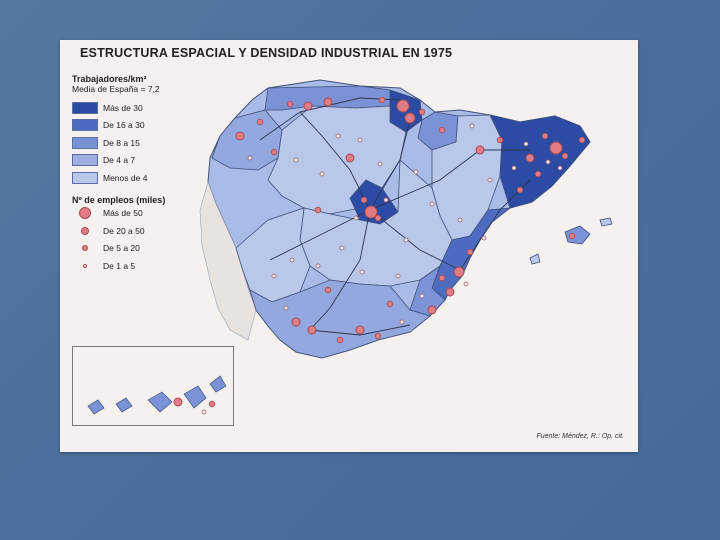 This screenshot has width=720, height=540. What do you see at coordinates (109, 79) in the screenshot?
I see `density-legend-header: Trabajadores/km²` at bounding box center [109, 79].